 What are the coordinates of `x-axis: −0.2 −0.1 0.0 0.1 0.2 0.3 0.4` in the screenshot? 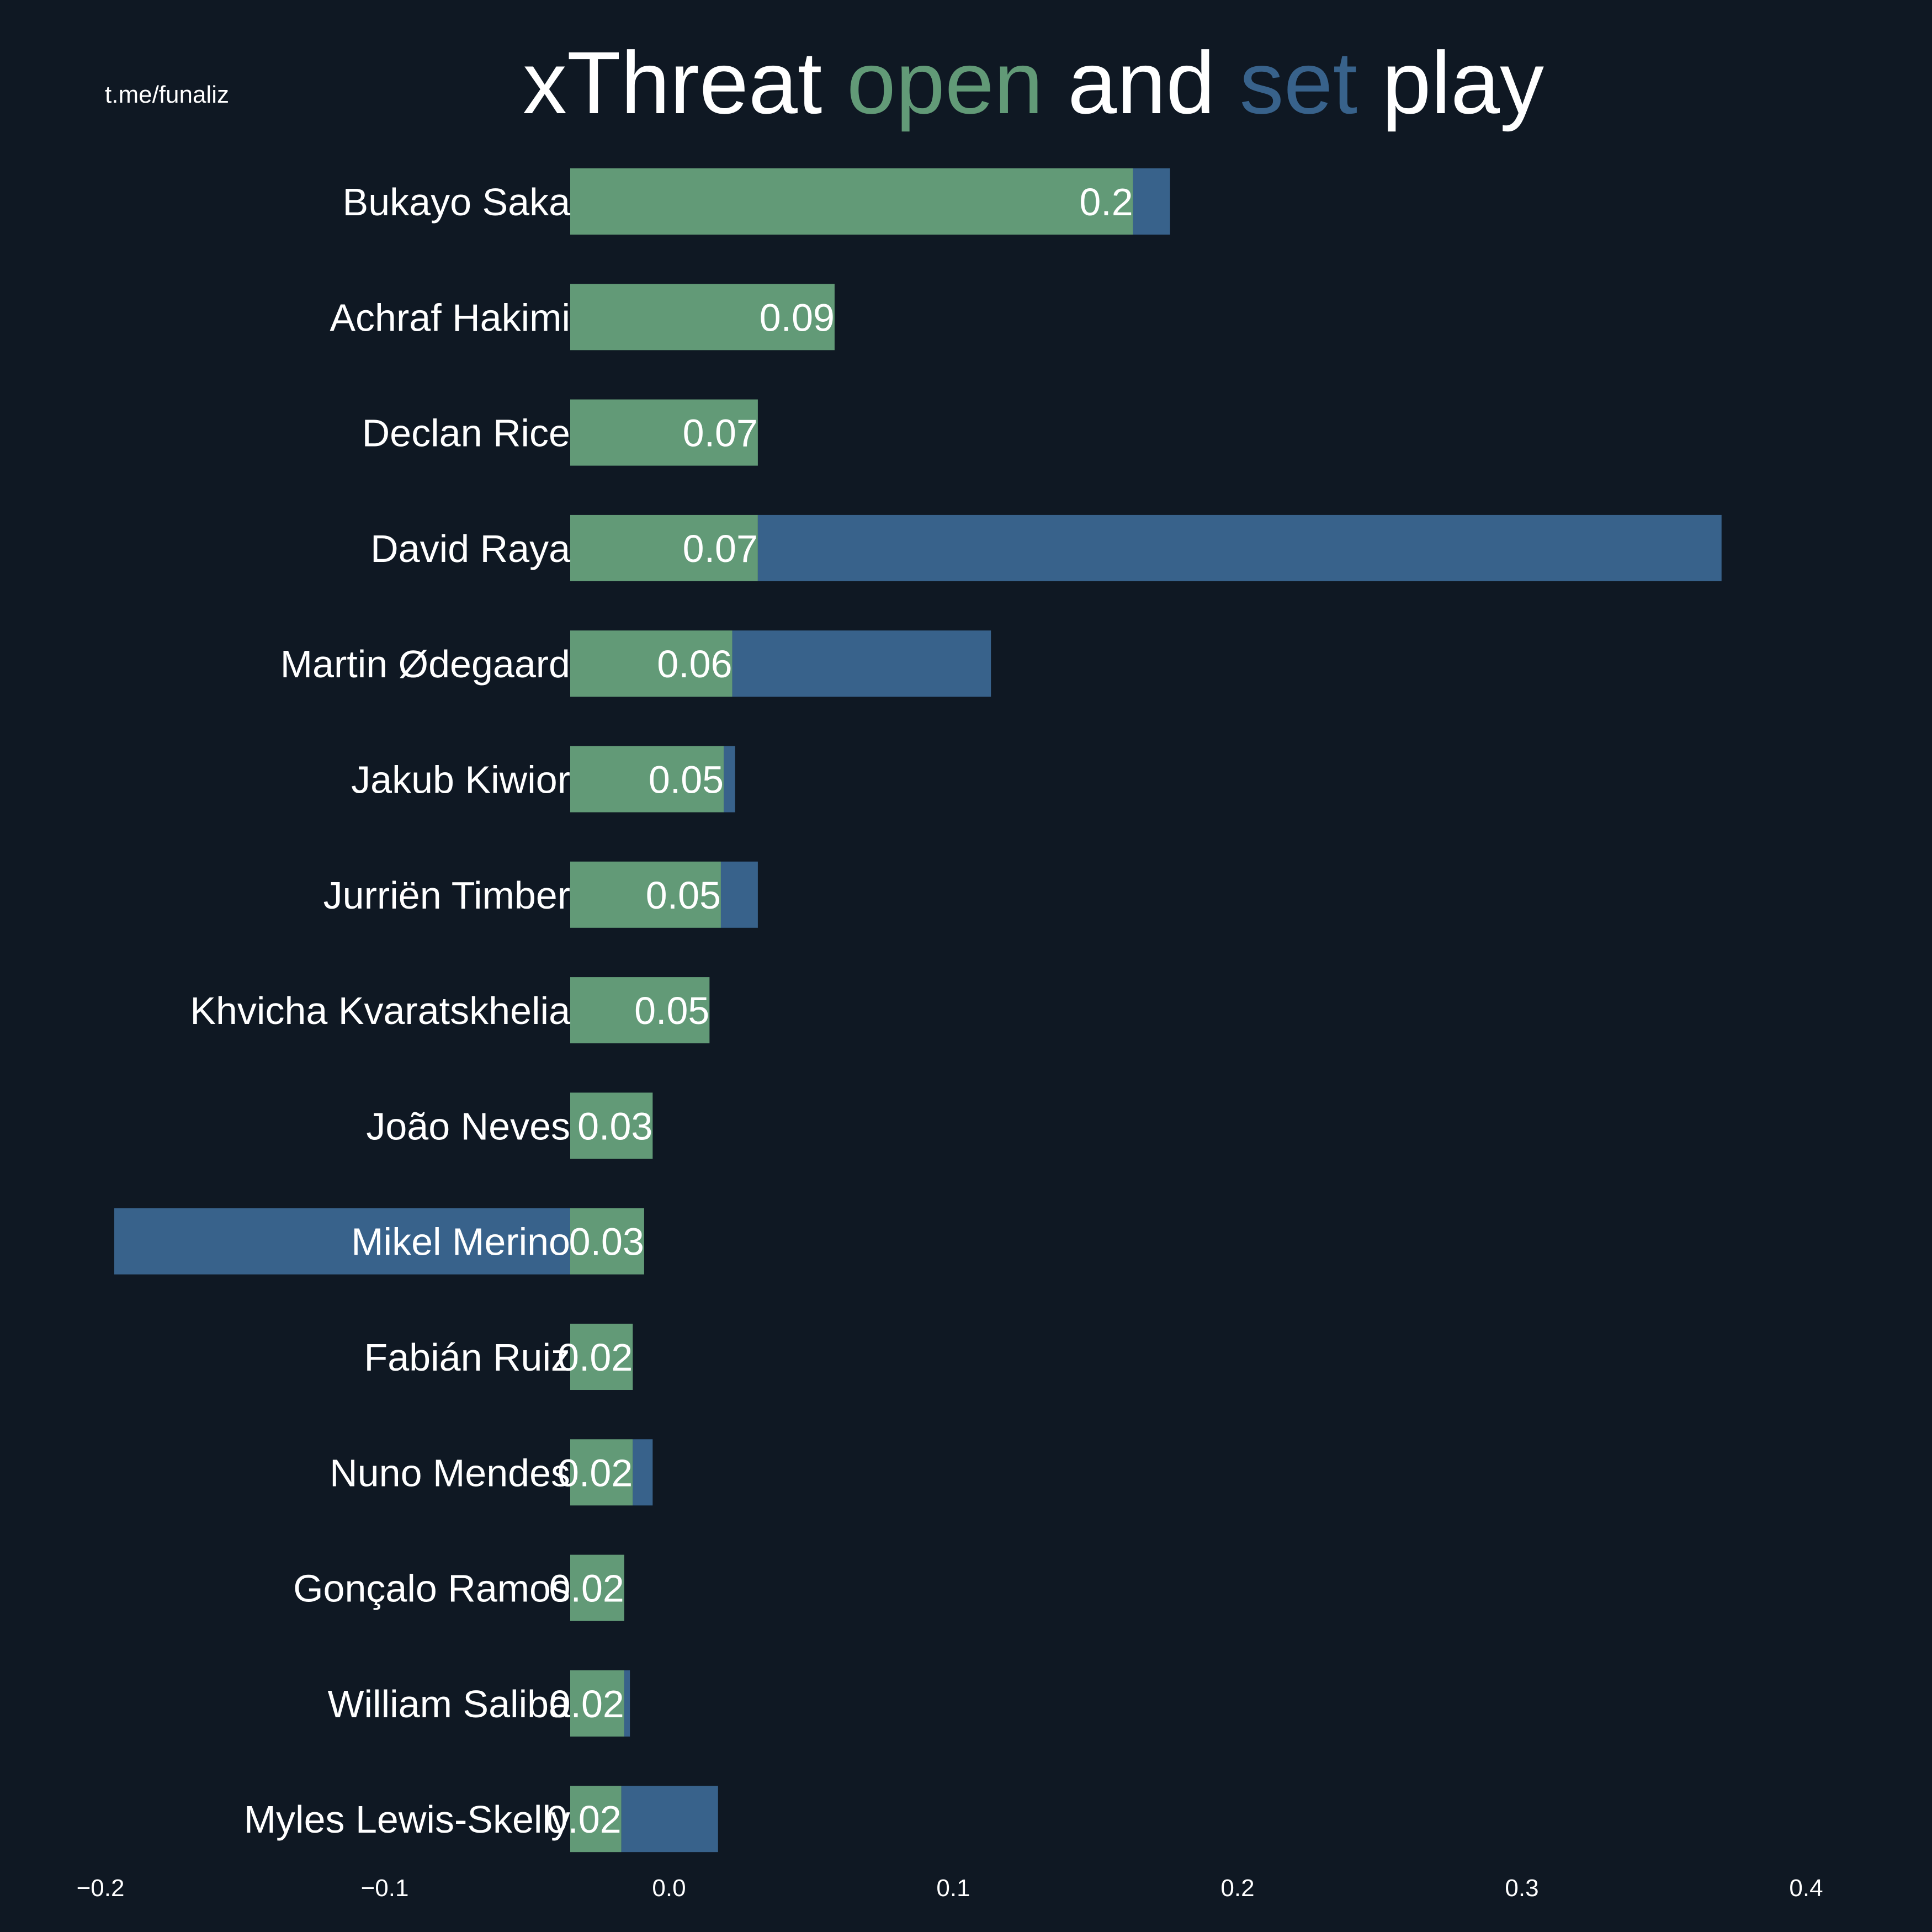 It's located at (950, 1889).